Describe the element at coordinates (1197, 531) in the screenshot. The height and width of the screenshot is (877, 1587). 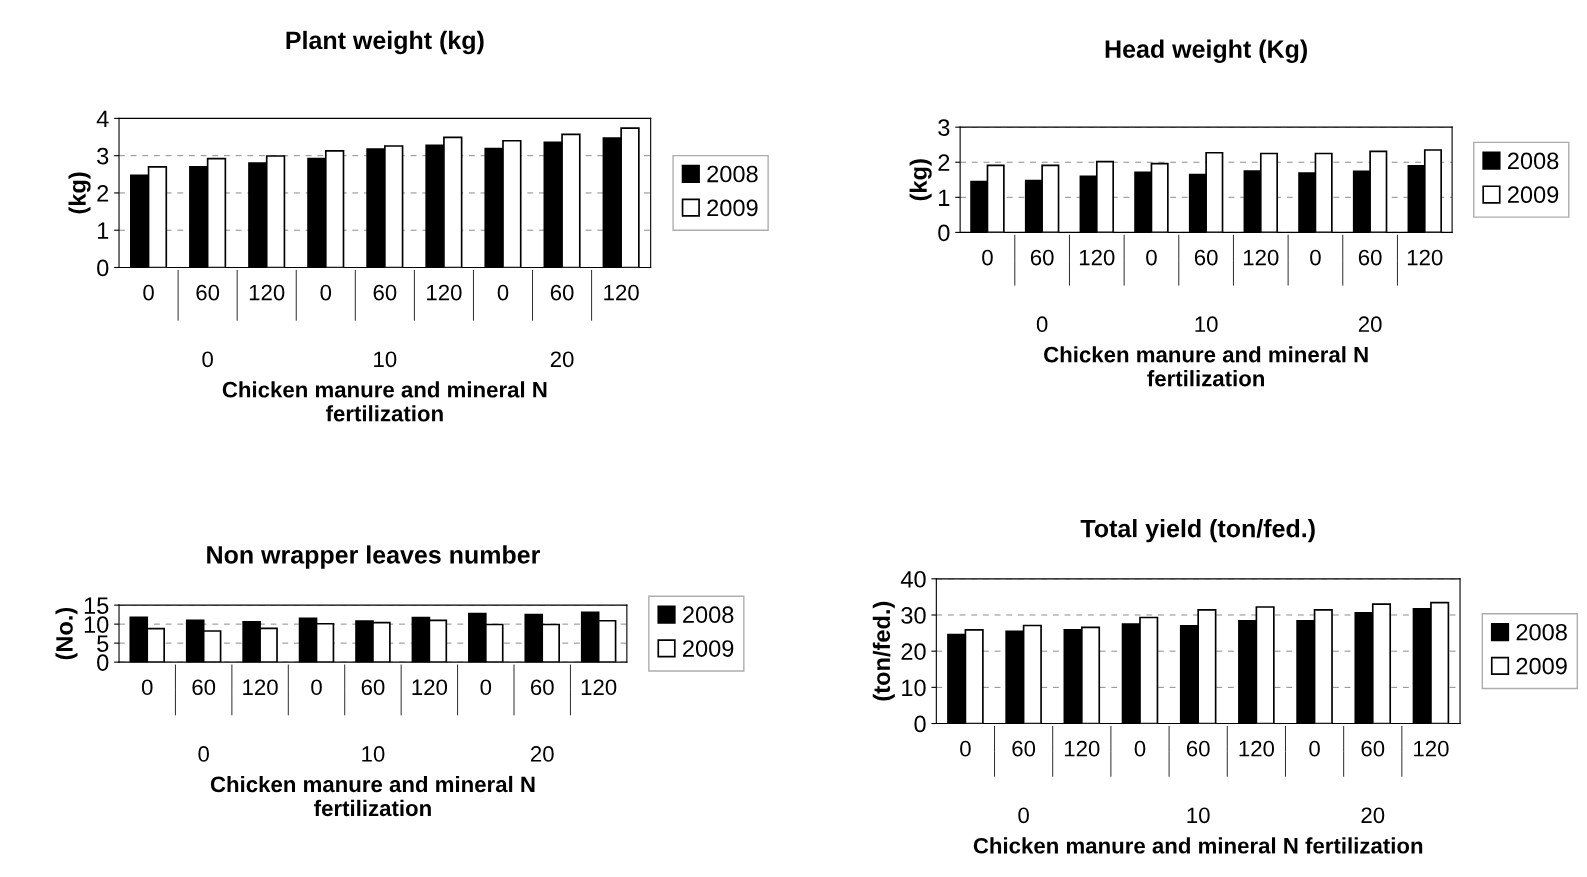
I see `chart-title: Total yield (ton/fed.)` at that location.